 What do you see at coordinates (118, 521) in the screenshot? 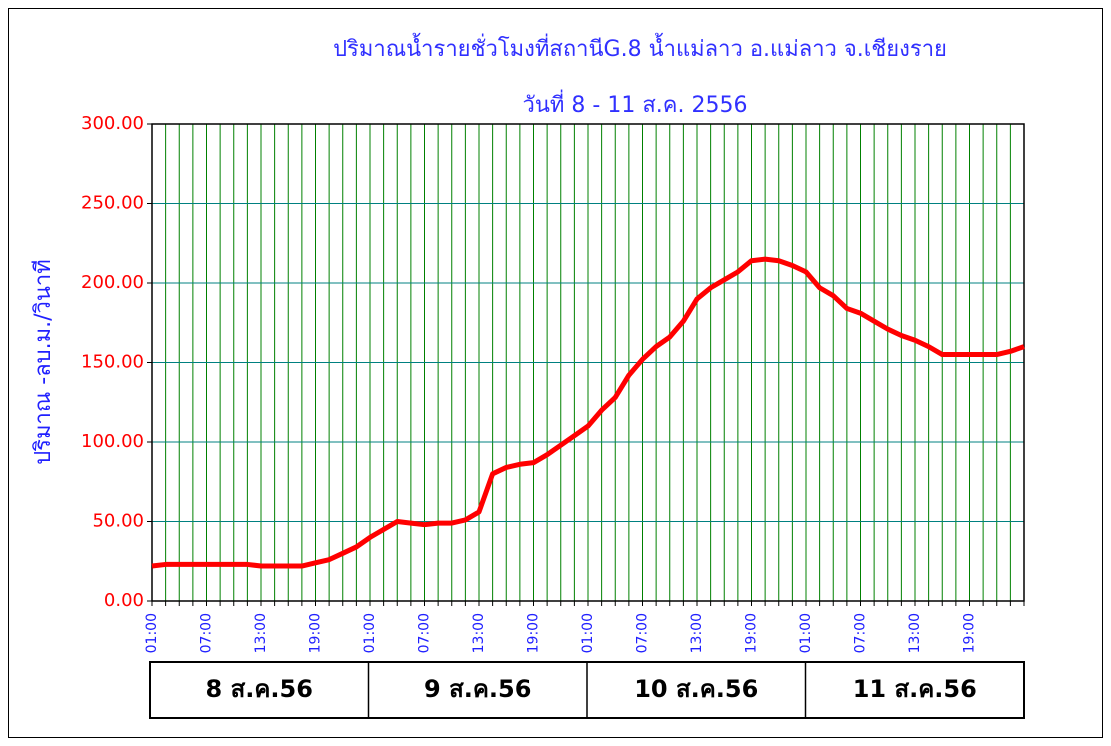
I see `y-tick-label: 50.00` at bounding box center [118, 521].